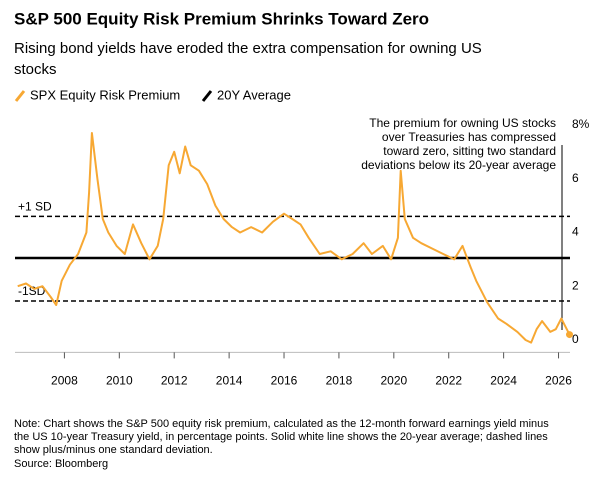  I want to click on y-tick-label: 6, so click(575, 178).